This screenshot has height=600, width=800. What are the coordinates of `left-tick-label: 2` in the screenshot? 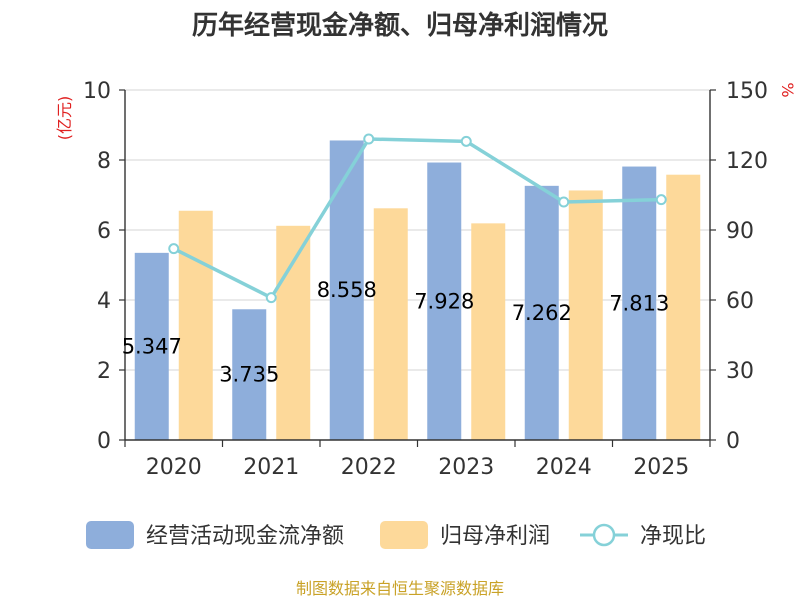 It's located at (104, 371).